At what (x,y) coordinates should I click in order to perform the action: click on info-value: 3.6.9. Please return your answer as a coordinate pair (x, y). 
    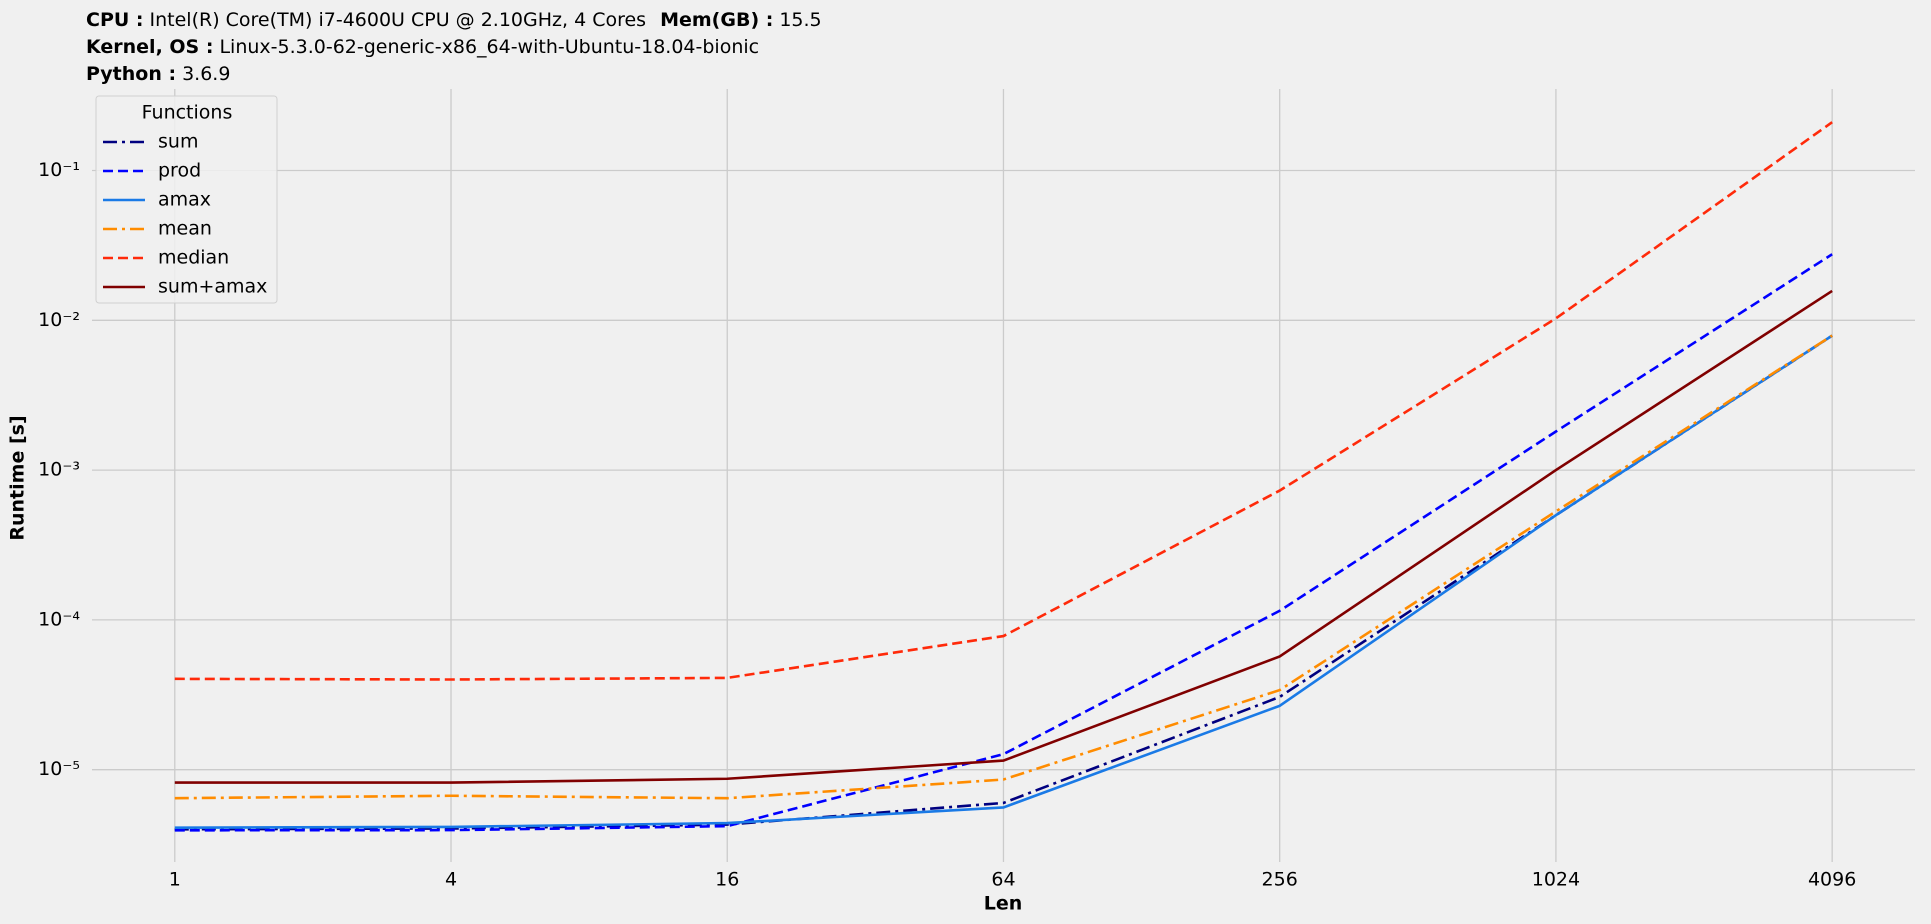
    Looking at the image, I should click on (206, 74).